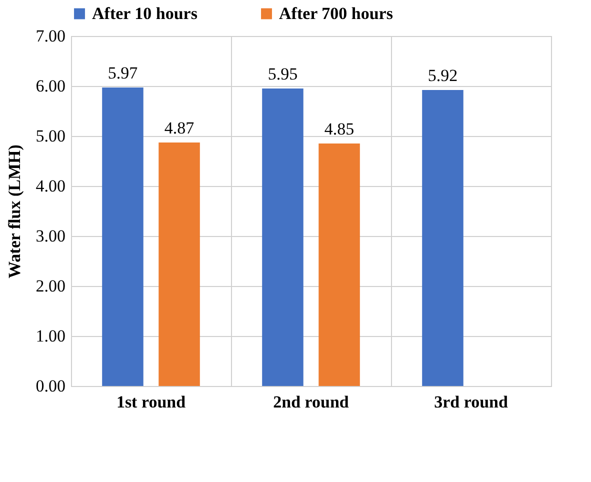 Image resolution: width=591 pixels, height=482 pixels. What do you see at coordinates (145, 13) in the screenshot?
I see `legend-label: After 10 hours` at bounding box center [145, 13].